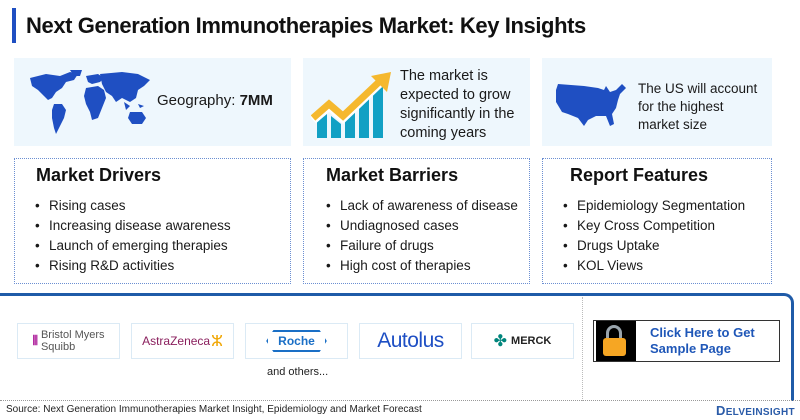 This screenshot has width=800, height=420. Describe the element at coordinates (422, 246) in the screenshot. I see `list-item: Failure of drugs` at that location.